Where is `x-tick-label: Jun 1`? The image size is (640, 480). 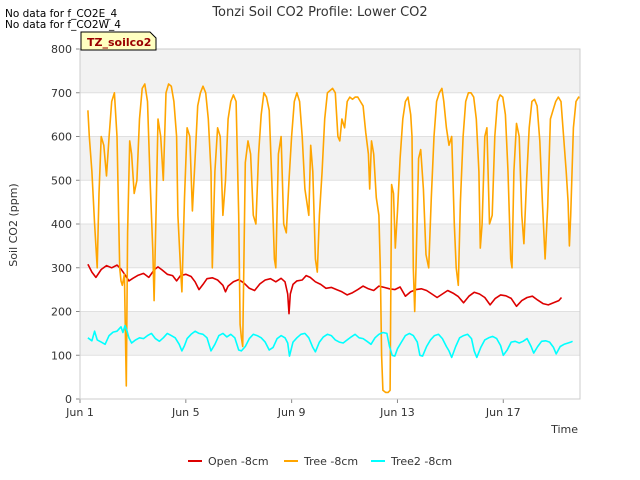 x-tick-label: Jun 1 is located at coordinates (79, 412).